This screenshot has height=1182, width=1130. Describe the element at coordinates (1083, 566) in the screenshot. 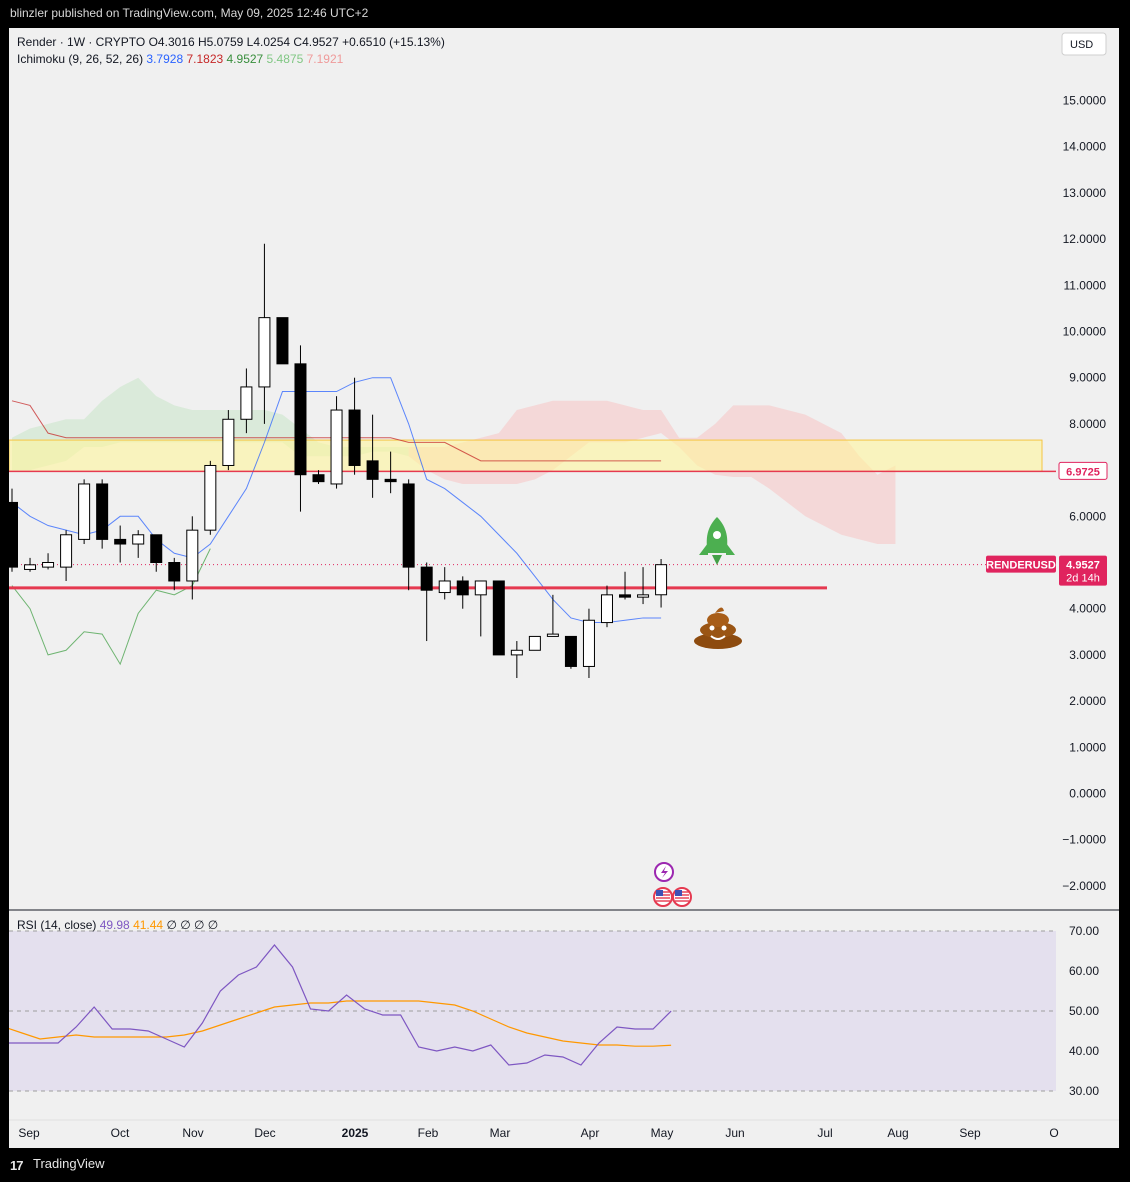

I see `last-price-label: 4.9527` at that location.